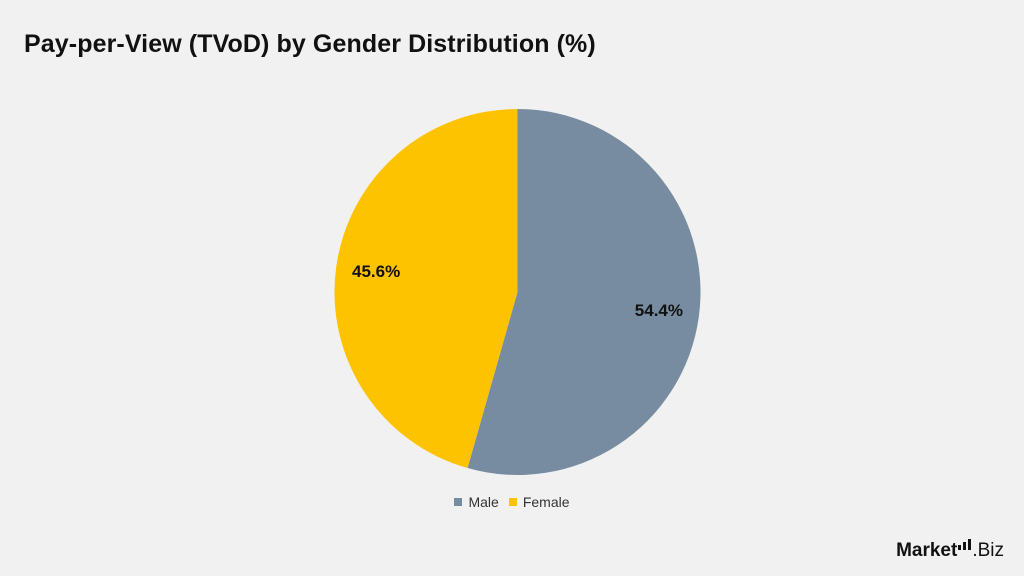 Image resolution: width=1024 pixels, height=576 pixels. I want to click on data-label-female: 45.6%, so click(376, 271).